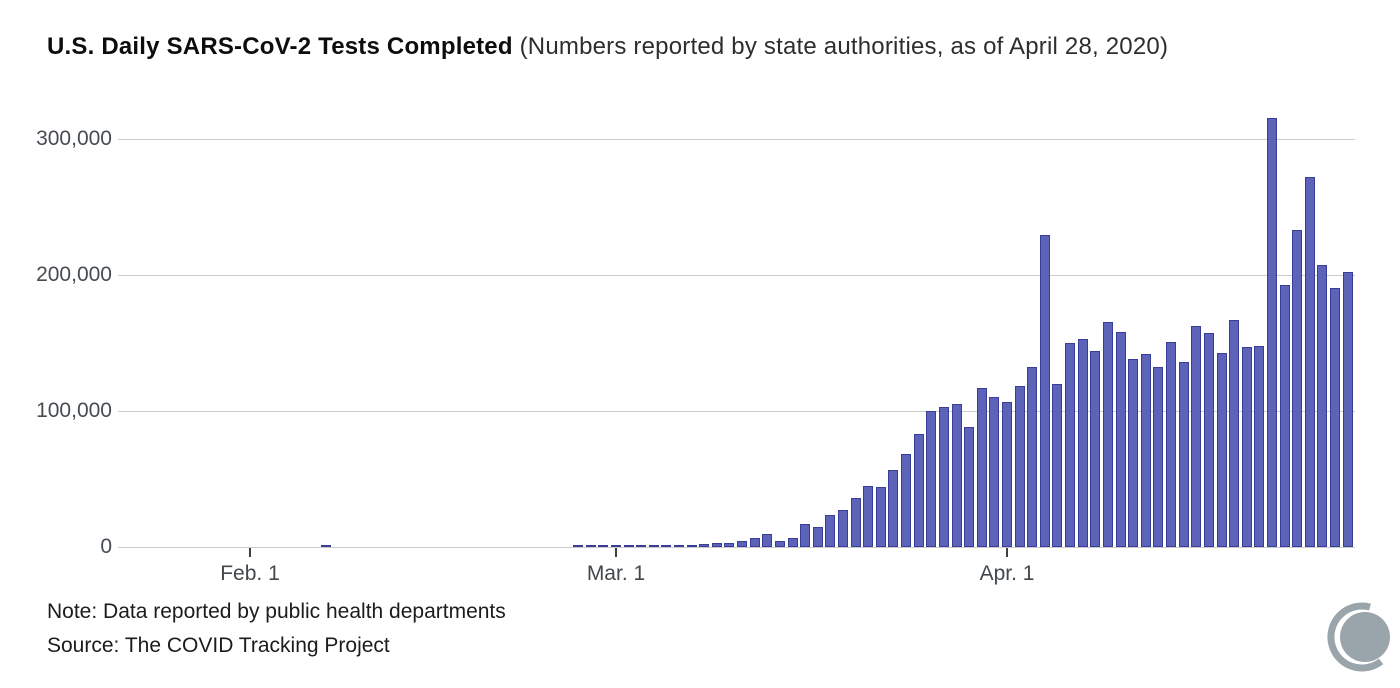 The width and height of the screenshot is (1400, 688). I want to click on y-tick-label: 0, so click(106, 546).